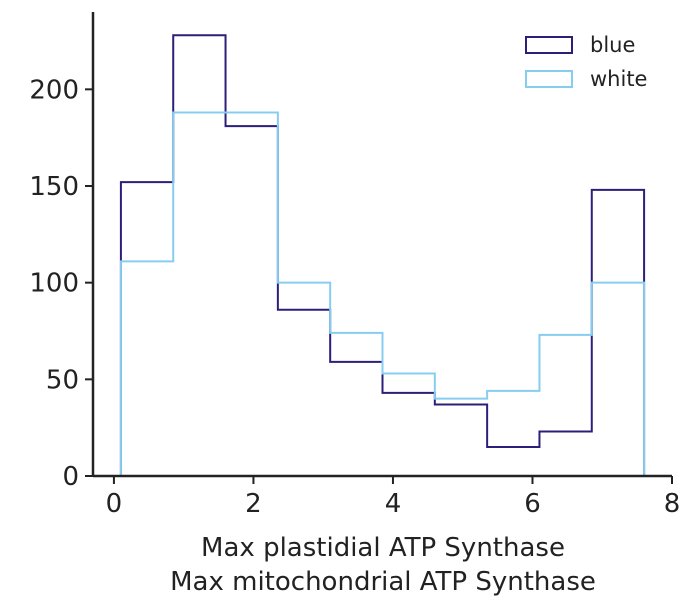 Image resolution: width=696 pixels, height=611 pixels. Describe the element at coordinates (383, 548) in the screenshot. I see `x-axis-title-line-1: Max plastidial ATP Synthase` at that location.